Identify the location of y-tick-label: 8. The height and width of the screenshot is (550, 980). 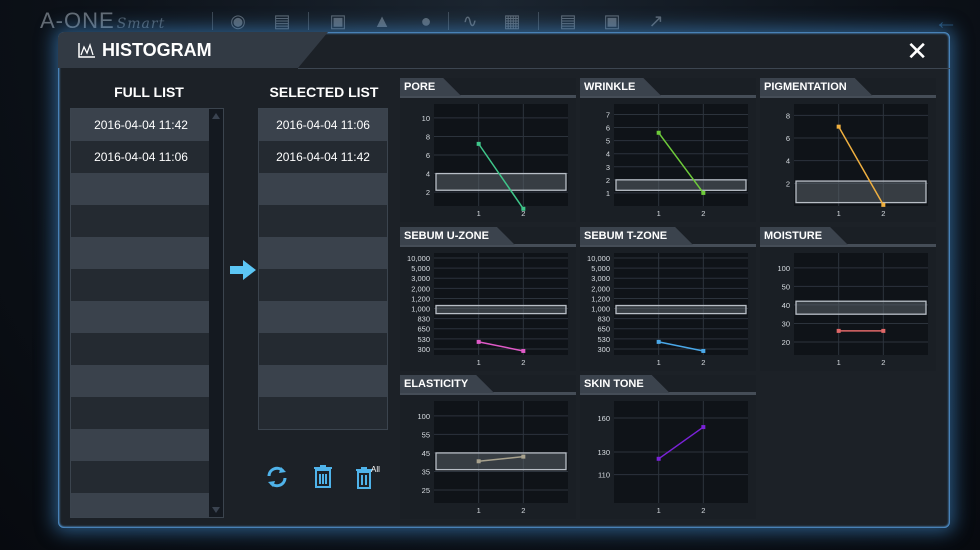
(428, 136).